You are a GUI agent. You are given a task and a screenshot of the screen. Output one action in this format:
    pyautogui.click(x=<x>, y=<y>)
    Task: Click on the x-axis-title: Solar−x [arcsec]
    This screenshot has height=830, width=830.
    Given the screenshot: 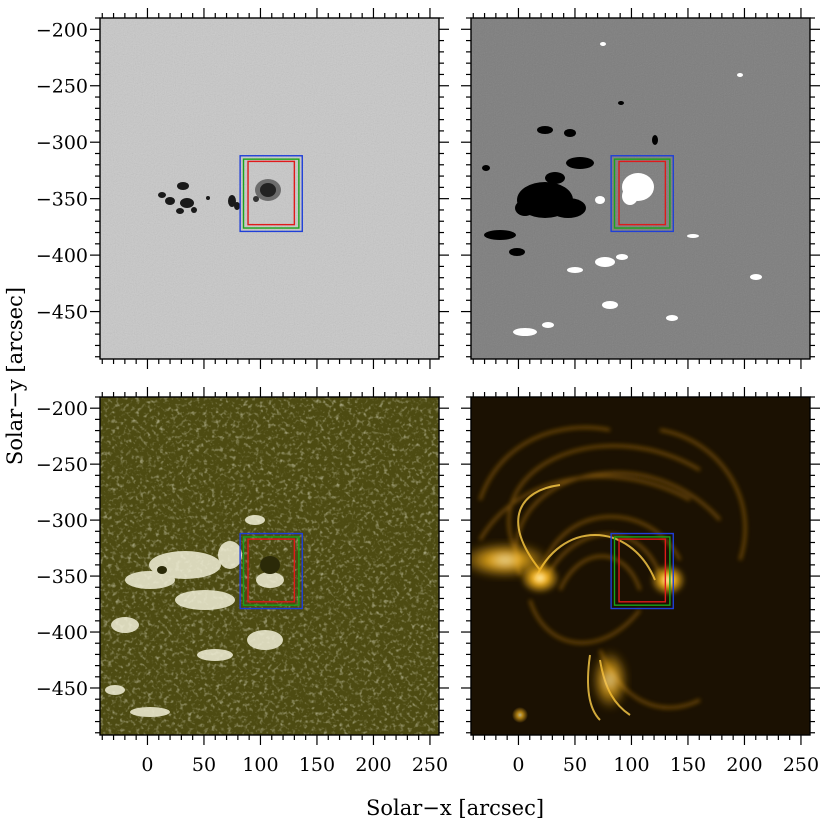 What is the action you would take?
    pyautogui.click(x=455, y=808)
    